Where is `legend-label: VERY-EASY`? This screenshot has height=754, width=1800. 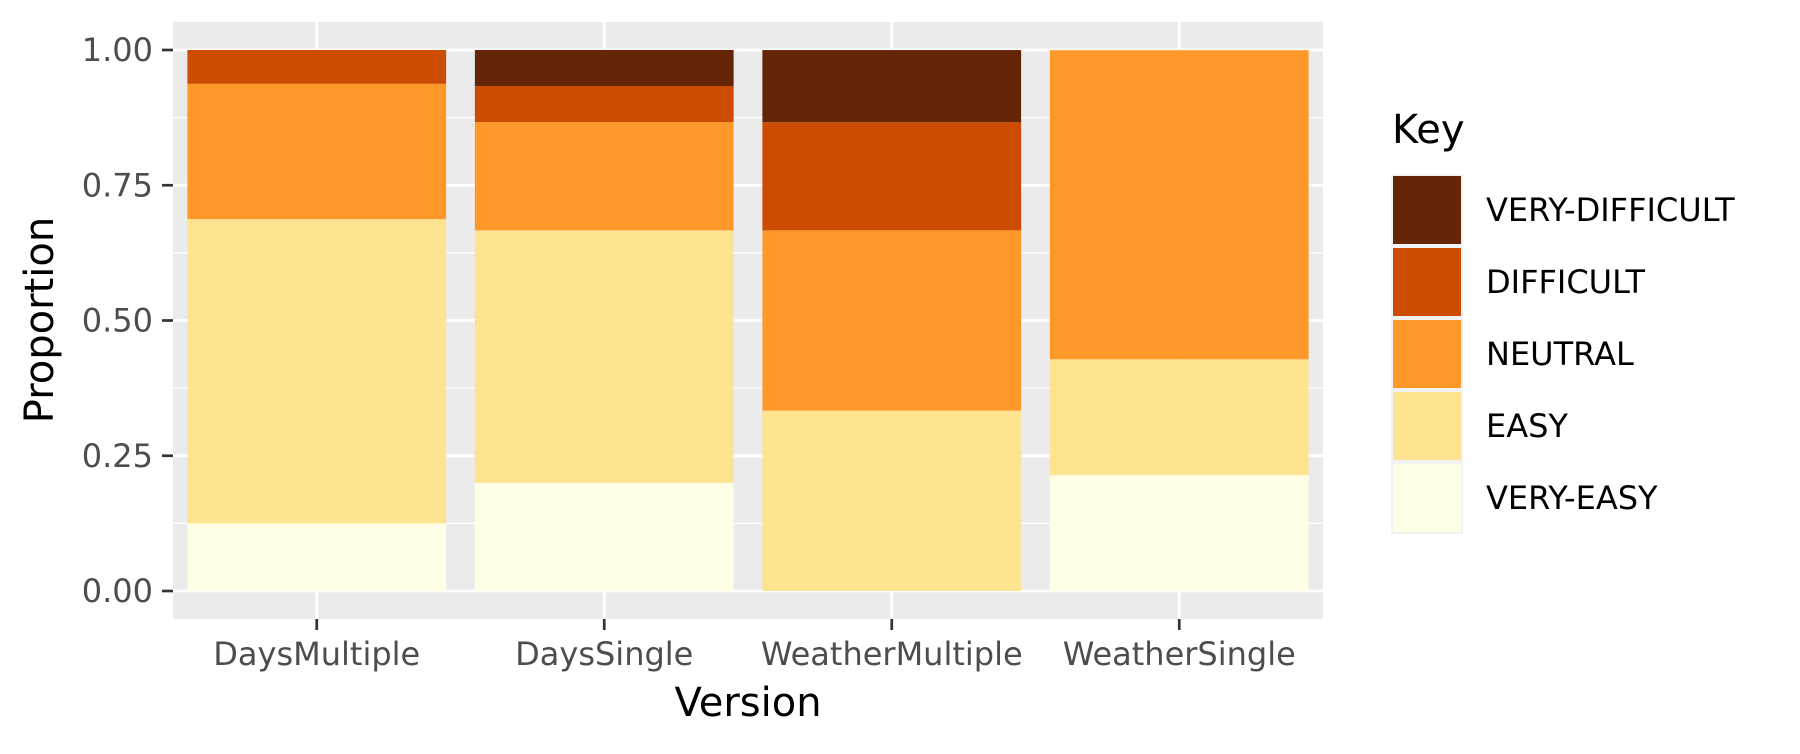
legend-label: VERY-EASY is located at coordinates (1572, 498).